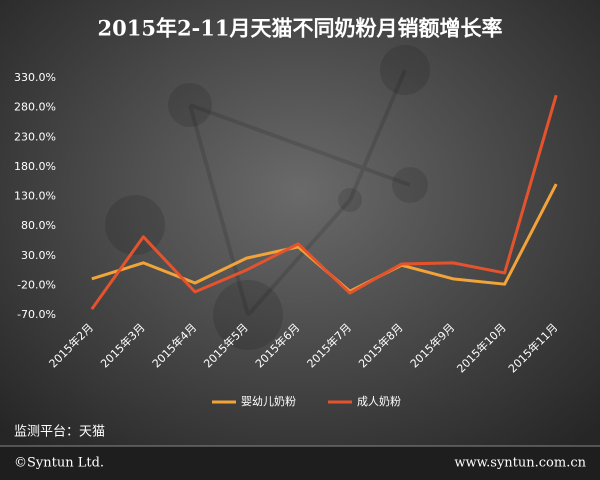  Describe the element at coordinates (35, 107) in the screenshot. I see `y-tick-label: 280.0%` at that location.